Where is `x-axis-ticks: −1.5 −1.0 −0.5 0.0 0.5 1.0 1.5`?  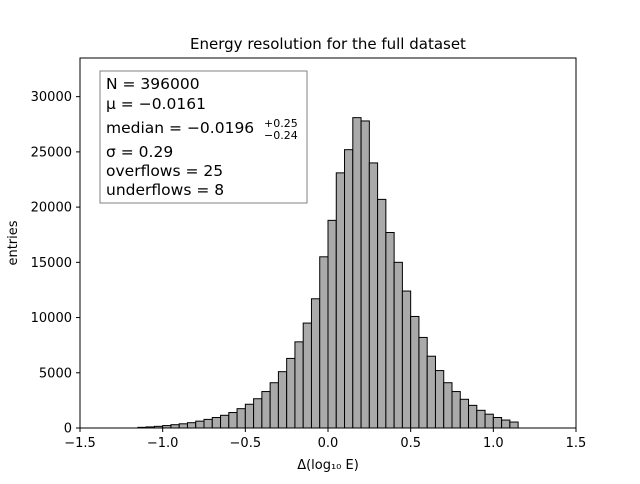 x-axis-ticks: −1.5 −1.0 −0.5 0.0 0.5 1.0 1.5 is located at coordinates (325, 439).